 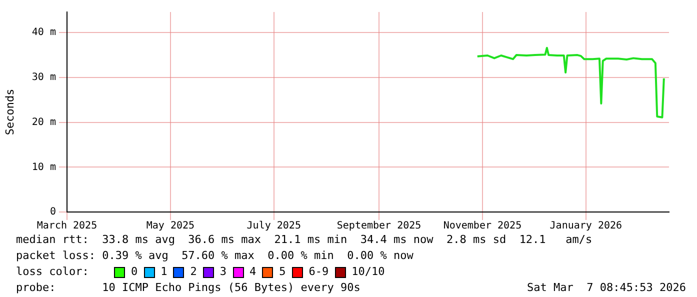 I want to click on text: Sat Mar 7 08:45:53 2026, so click(x=606, y=288).